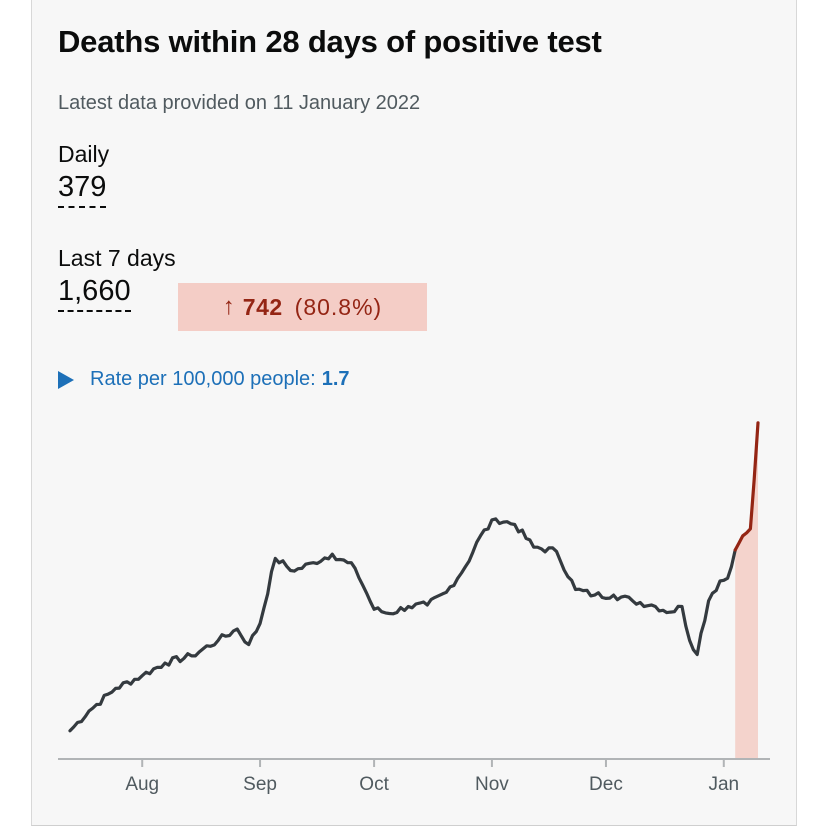 This screenshot has height=840, width=828. I want to click on change-value: 742, so click(262, 306).